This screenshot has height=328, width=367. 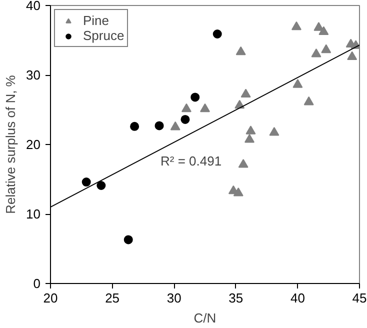 What do you see at coordinates (96, 20) in the screenshot?
I see `legend-label: Pine` at bounding box center [96, 20].